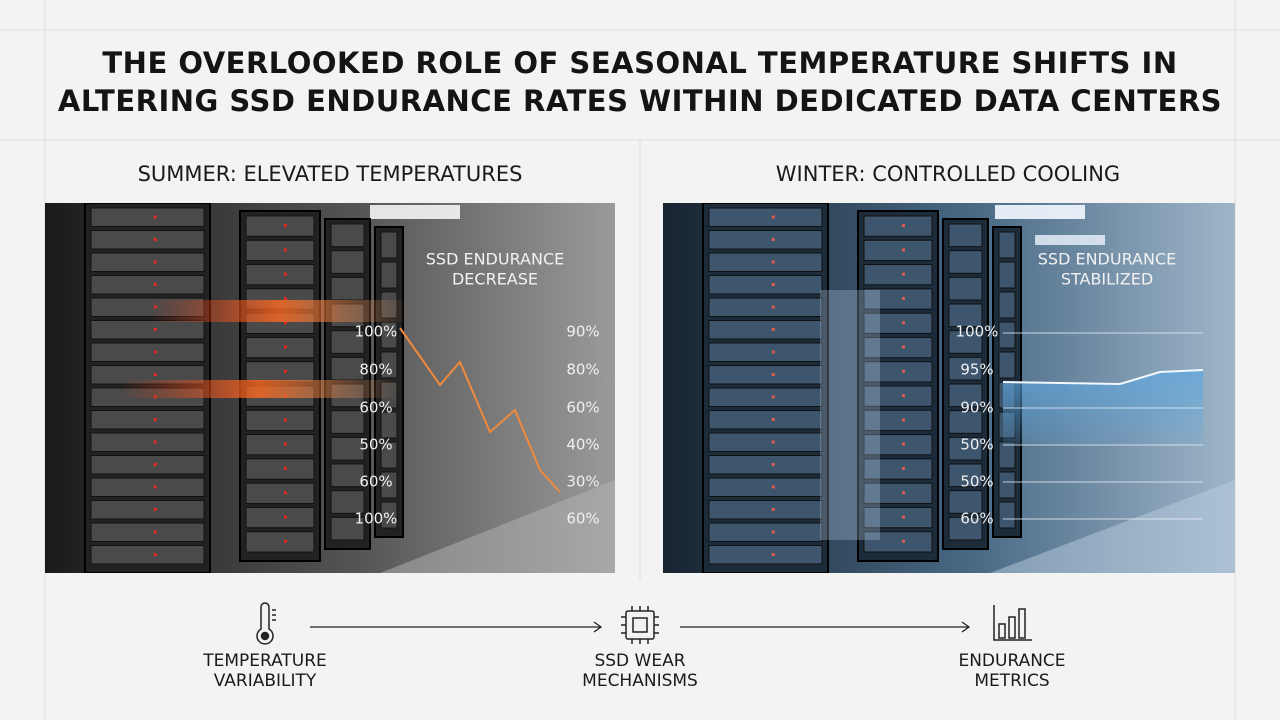  I want to click on overlay-title: STABILIZED, so click(1107, 279).